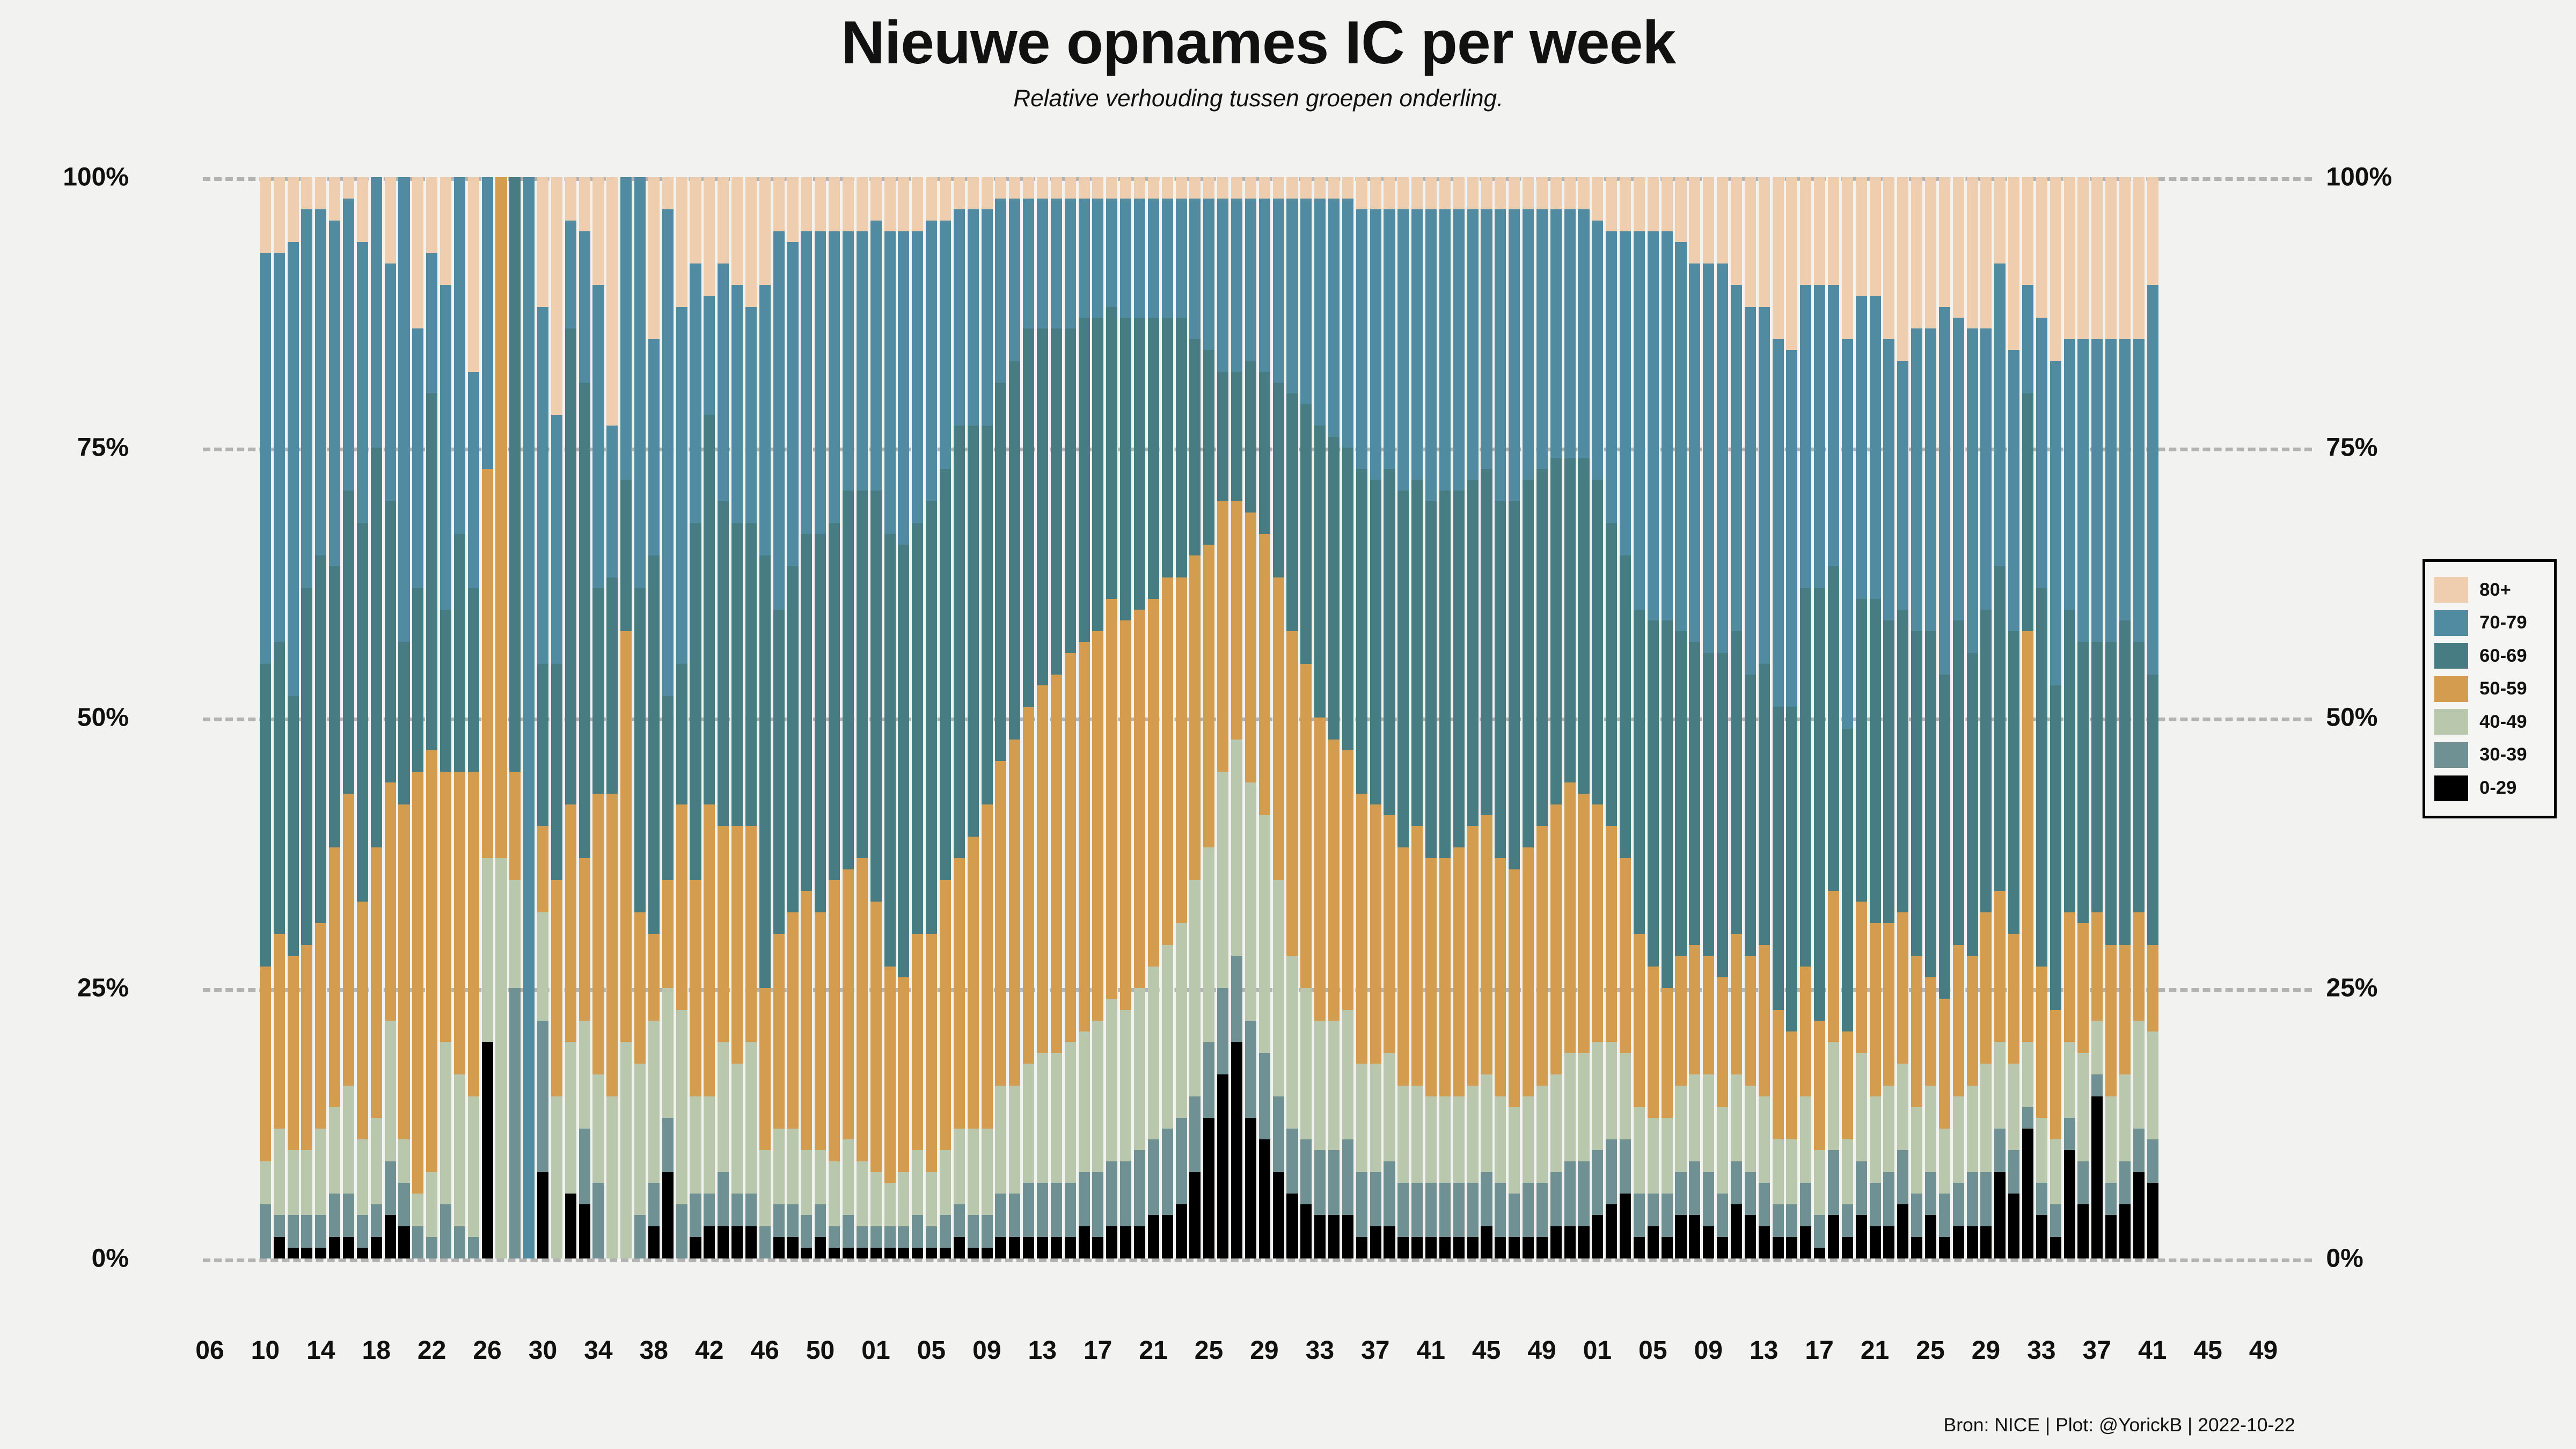  I want to click on gridline-25%, so click(1257, 990).